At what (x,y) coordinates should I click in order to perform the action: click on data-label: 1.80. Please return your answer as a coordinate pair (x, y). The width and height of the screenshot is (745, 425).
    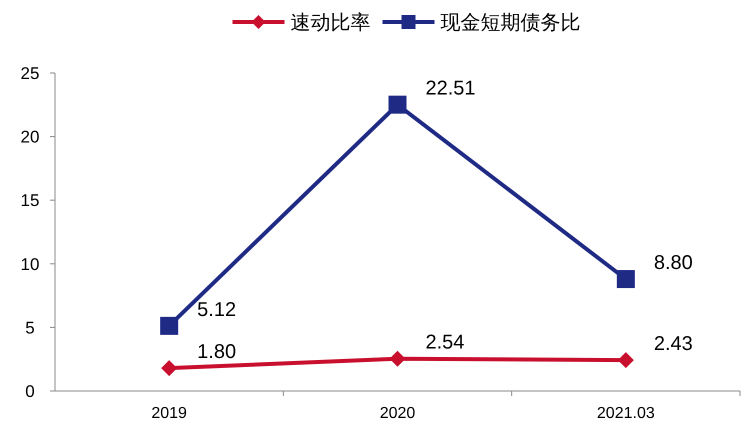
    Looking at the image, I should click on (216, 352).